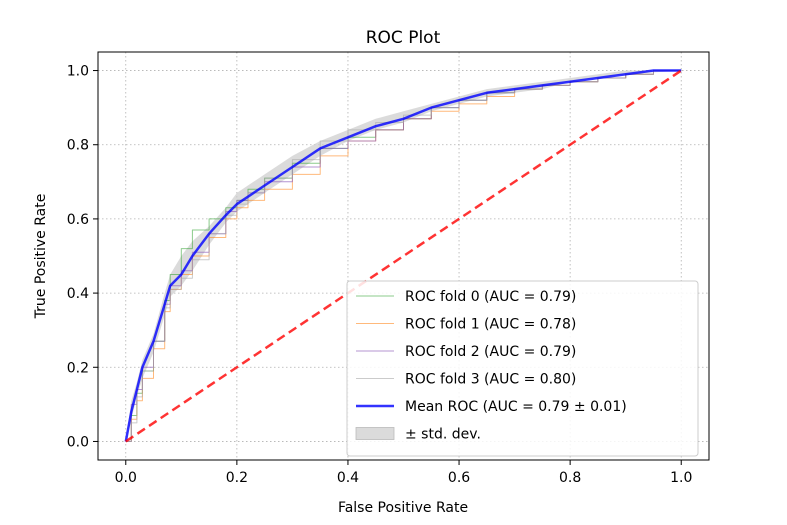 The width and height of the screenshot is (787, 525). I want to click on x-tick-label: 0.8, so click(570, 478).